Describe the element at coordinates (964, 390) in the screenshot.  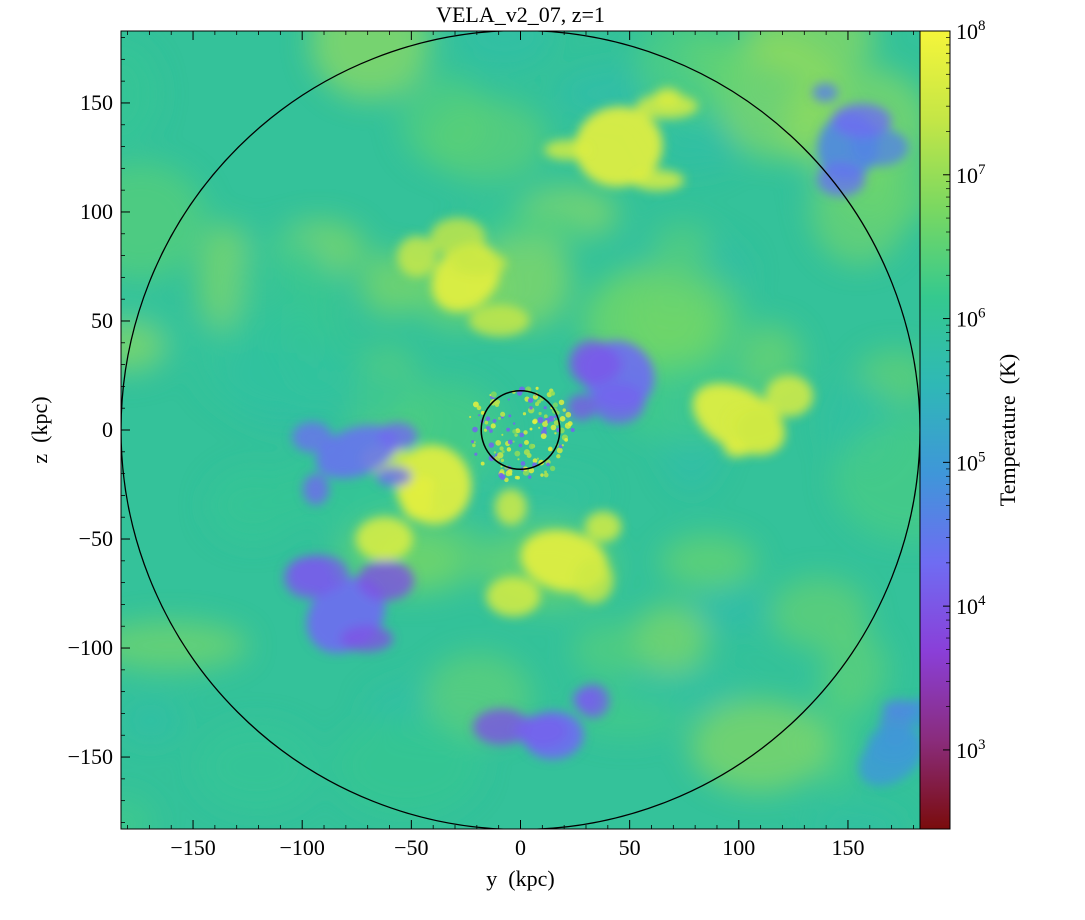
I see `colorbar-ticks: 10⁸ 10⁷ 10⁶ 10⁵ 10⁴ 10³` at that location.